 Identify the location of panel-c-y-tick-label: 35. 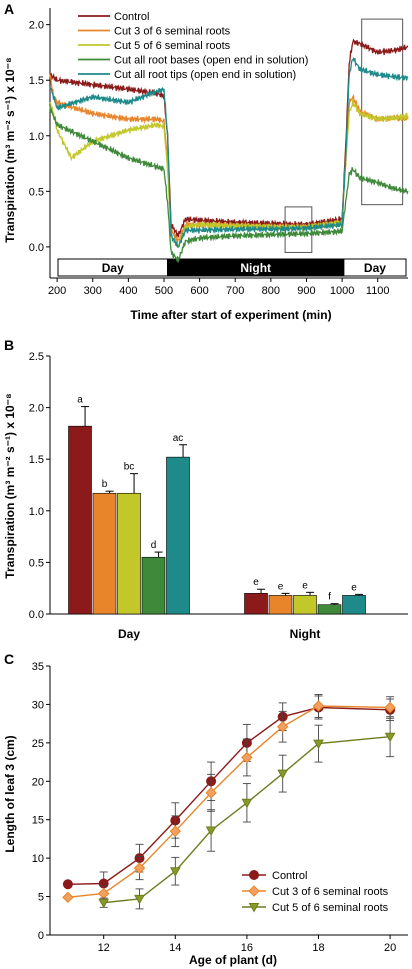
(38, 667).